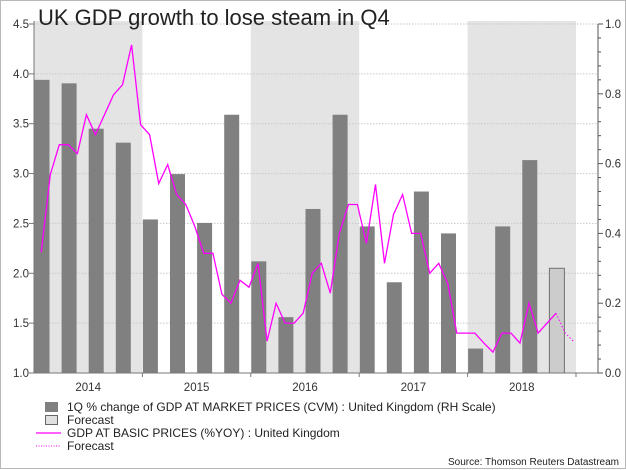 Image resolution: width=626 pixels, height=470 pixels. What do you see at coordinates (96, 250) in the screenshot?
I see `bar-2014Q3` at bounding box center [96, 250].